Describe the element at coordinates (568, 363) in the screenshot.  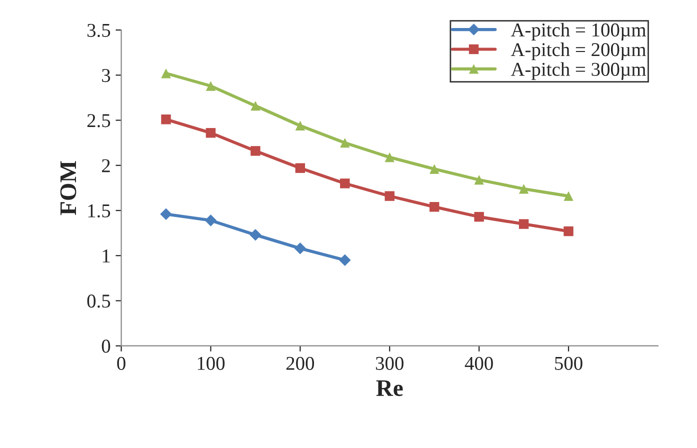
I see `x-tick-label: 500` at that location.